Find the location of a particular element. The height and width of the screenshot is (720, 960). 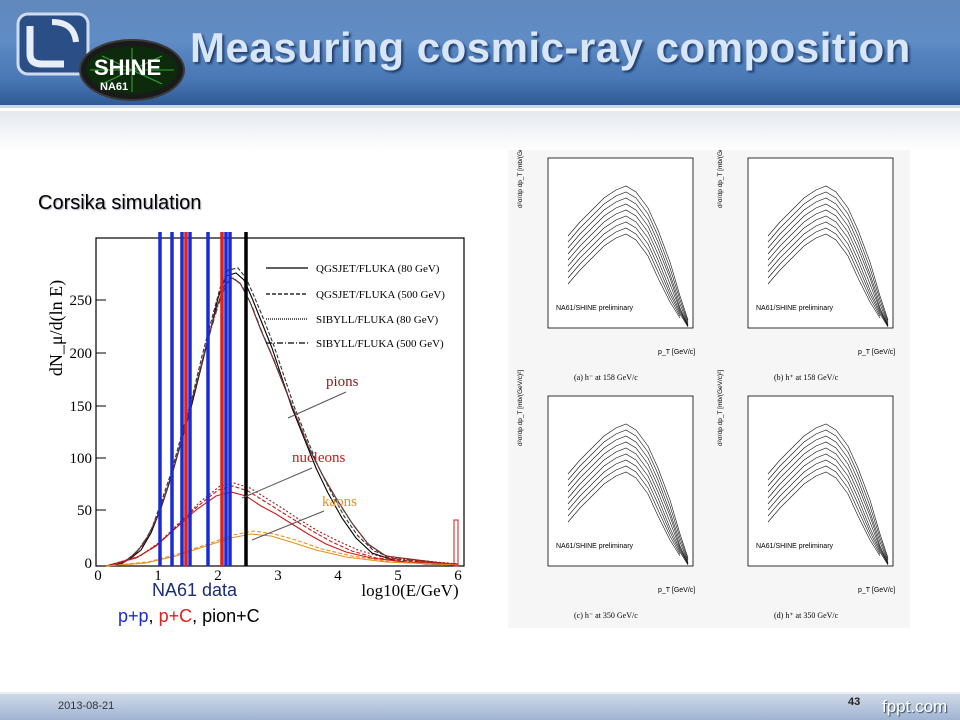

logo-subtext: NA61 is located at coordinates (114, 87).